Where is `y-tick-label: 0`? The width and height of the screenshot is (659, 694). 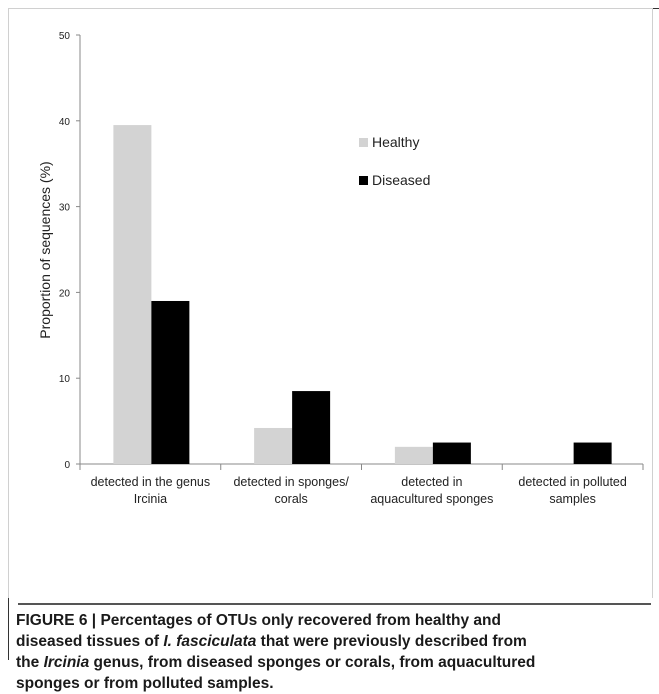 y-tick-label: 0 is located at coordinates (67, 465).